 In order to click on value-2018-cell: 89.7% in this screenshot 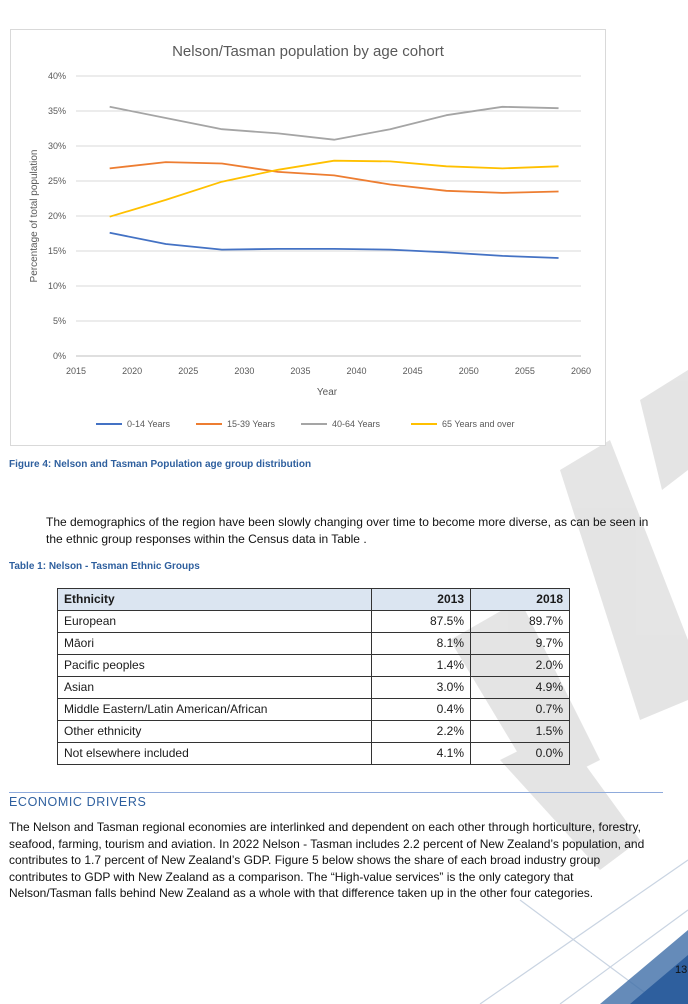, I will do `click(520, 621)`.